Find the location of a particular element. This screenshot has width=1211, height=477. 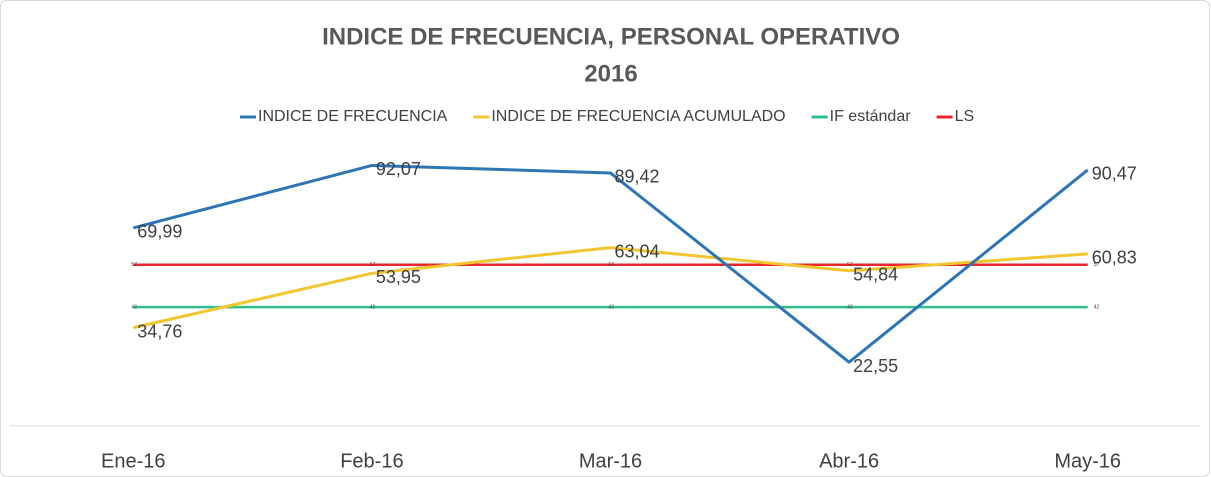

legend-label: LS is located at coordinates (965, 116).